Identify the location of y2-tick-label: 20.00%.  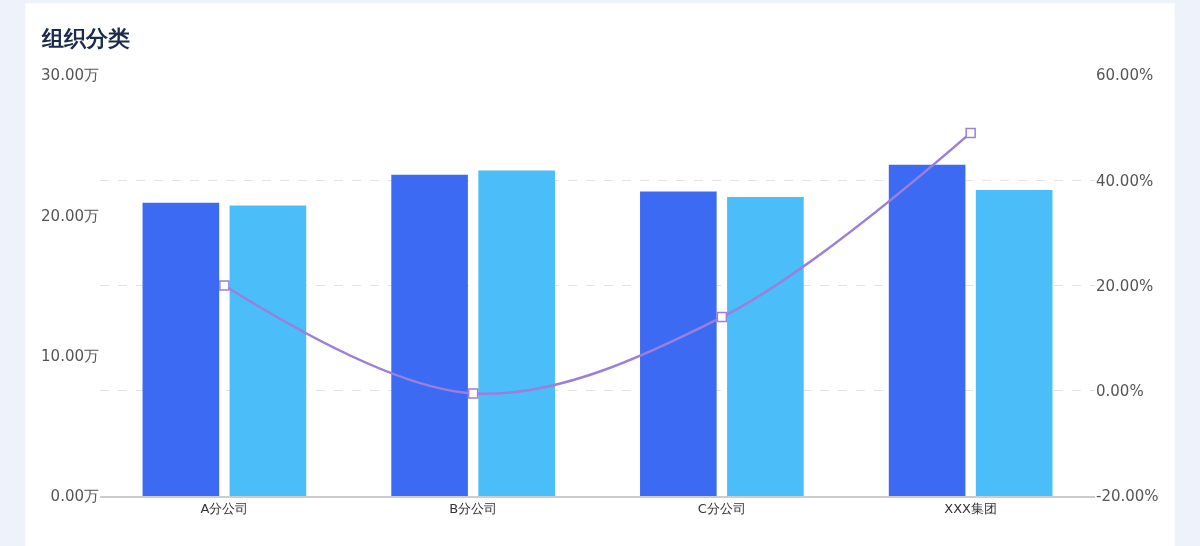
(1125, 285).